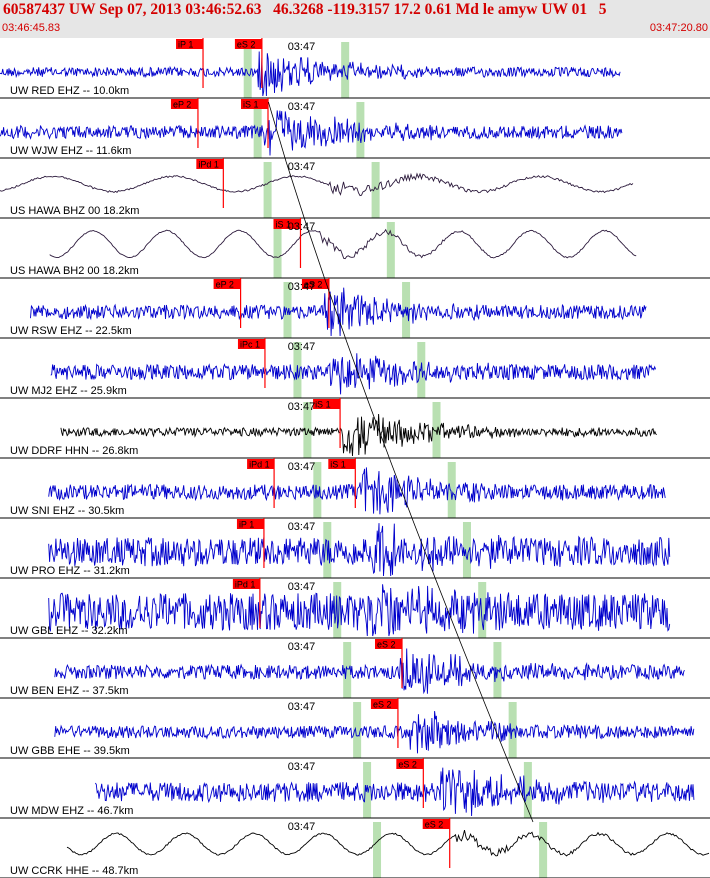 The height and width of the screenshot is (878, 710). I want to click on station-label: UW BEN EHZ -- 37.5km, so click(69, 691).